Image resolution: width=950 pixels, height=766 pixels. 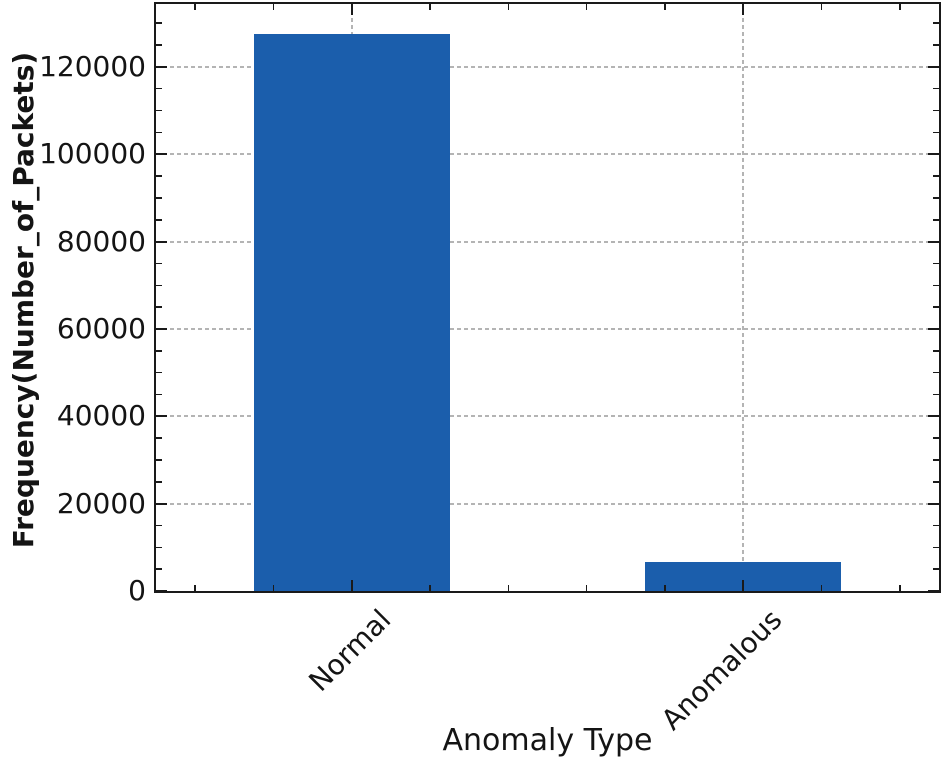 I want to click on y-tick-label: 20000, so click(x=101, y=503).